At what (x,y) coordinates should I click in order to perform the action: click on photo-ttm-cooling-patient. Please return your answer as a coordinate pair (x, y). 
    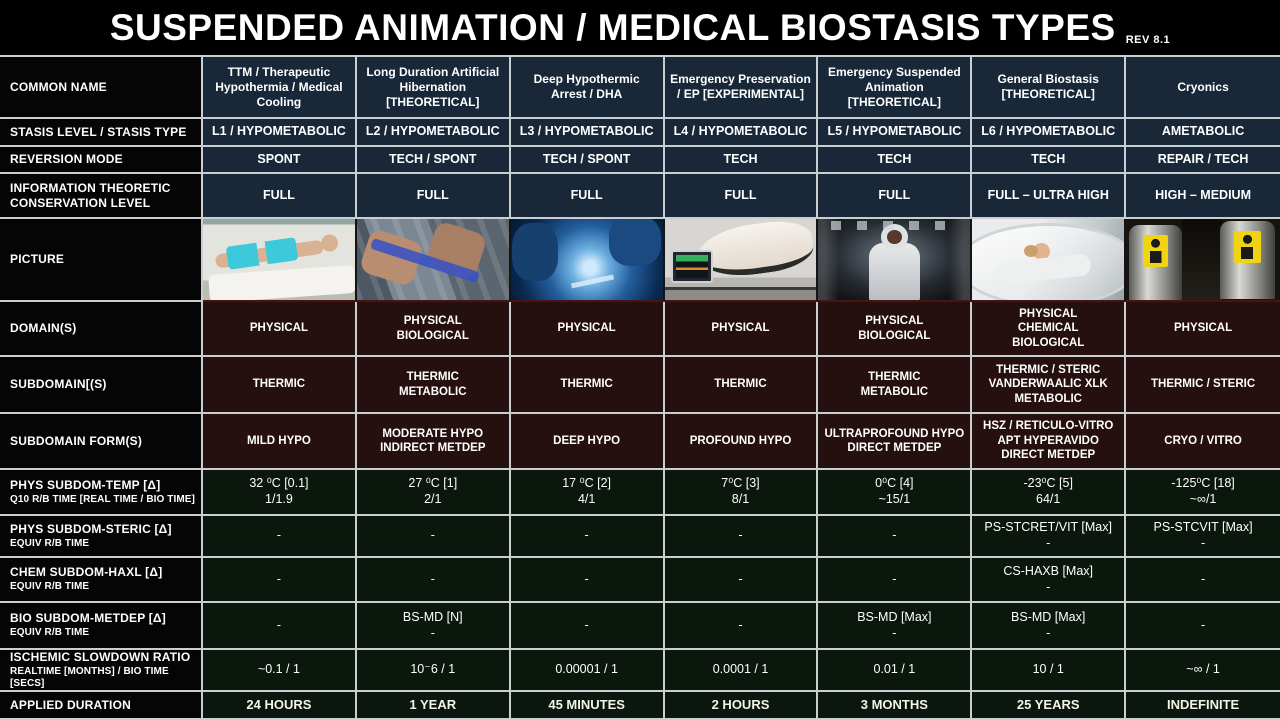
    Looking at the image, I should click on (279, 259).